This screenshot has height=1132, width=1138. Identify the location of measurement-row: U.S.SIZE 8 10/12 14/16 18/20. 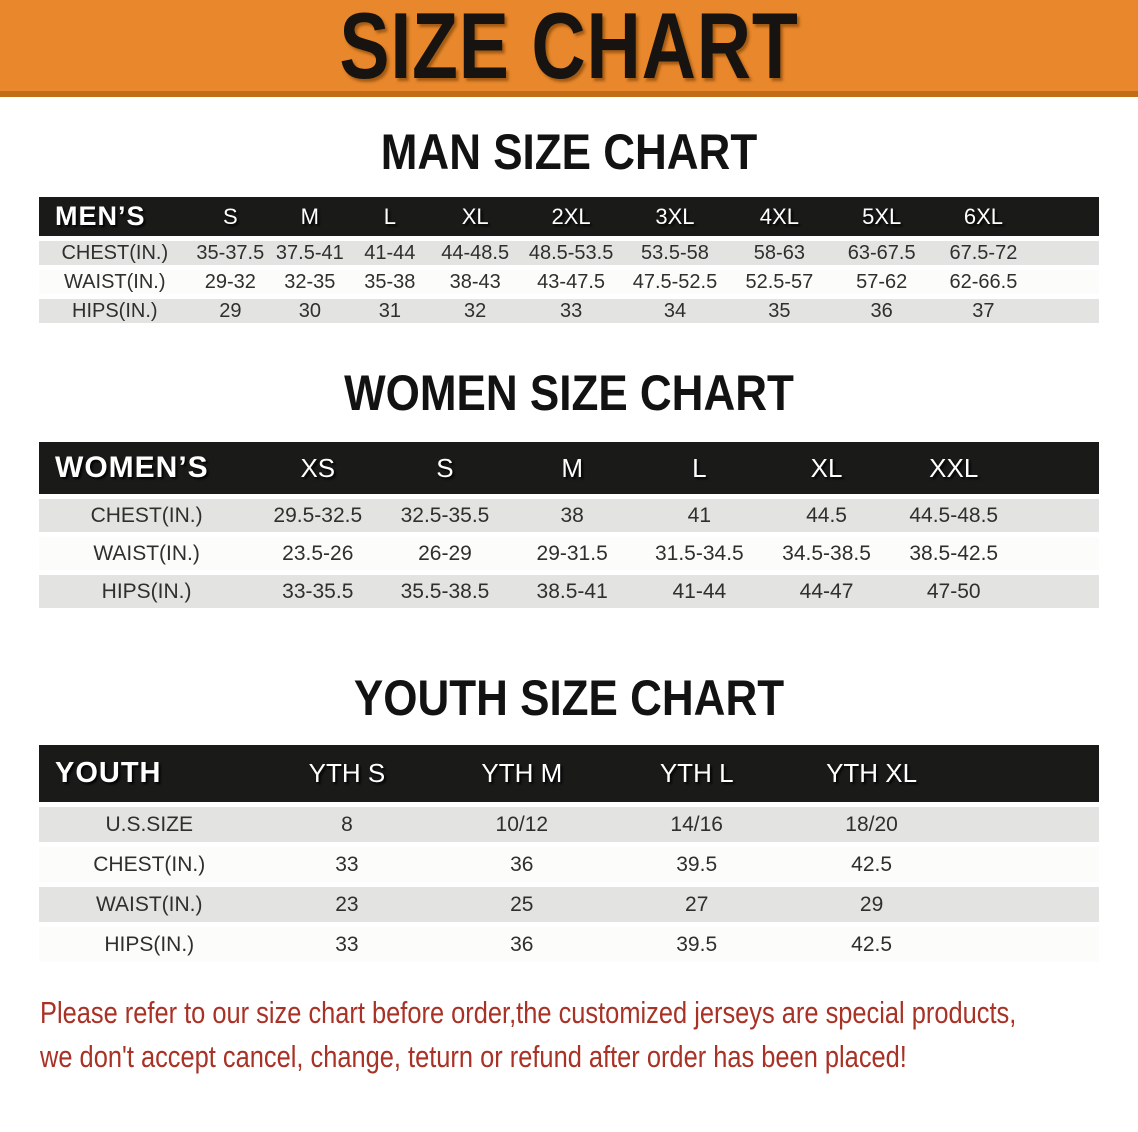
(569, 827).